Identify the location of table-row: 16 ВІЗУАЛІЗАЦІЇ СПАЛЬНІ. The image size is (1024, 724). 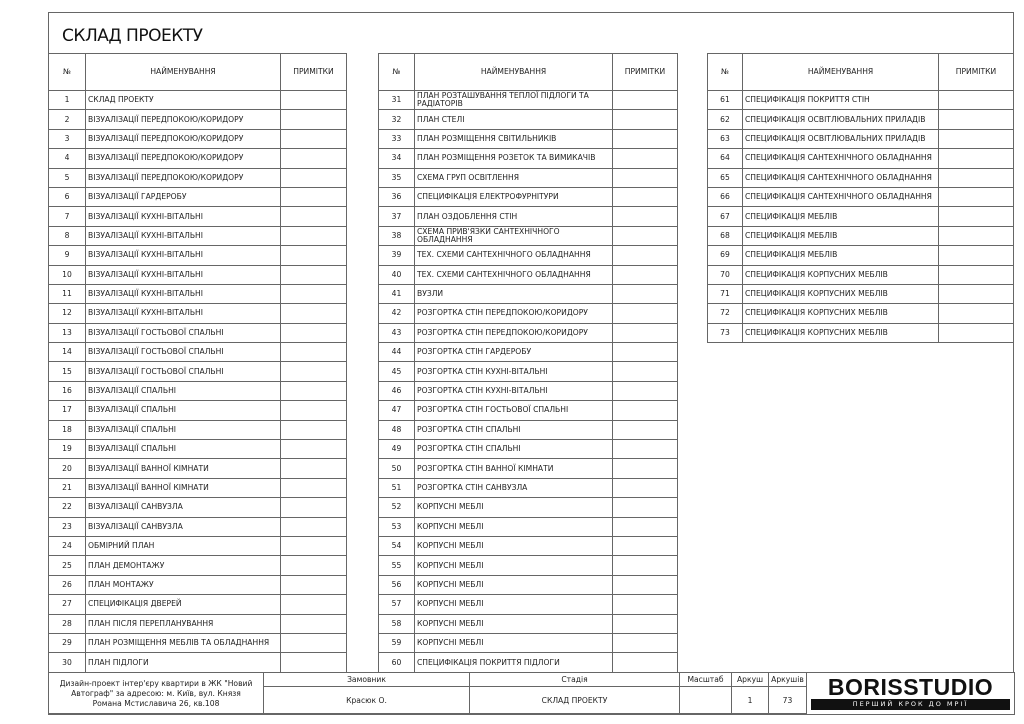
(197, 391).